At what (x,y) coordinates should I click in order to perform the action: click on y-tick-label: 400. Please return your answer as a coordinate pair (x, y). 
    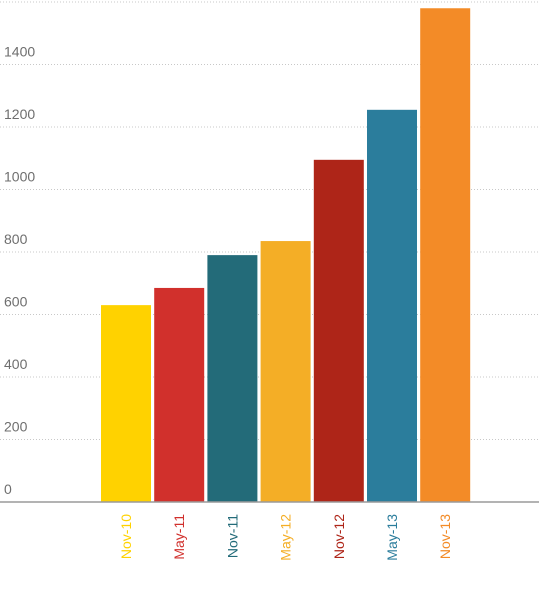
    Looking at the image, I should click on (16, 364).